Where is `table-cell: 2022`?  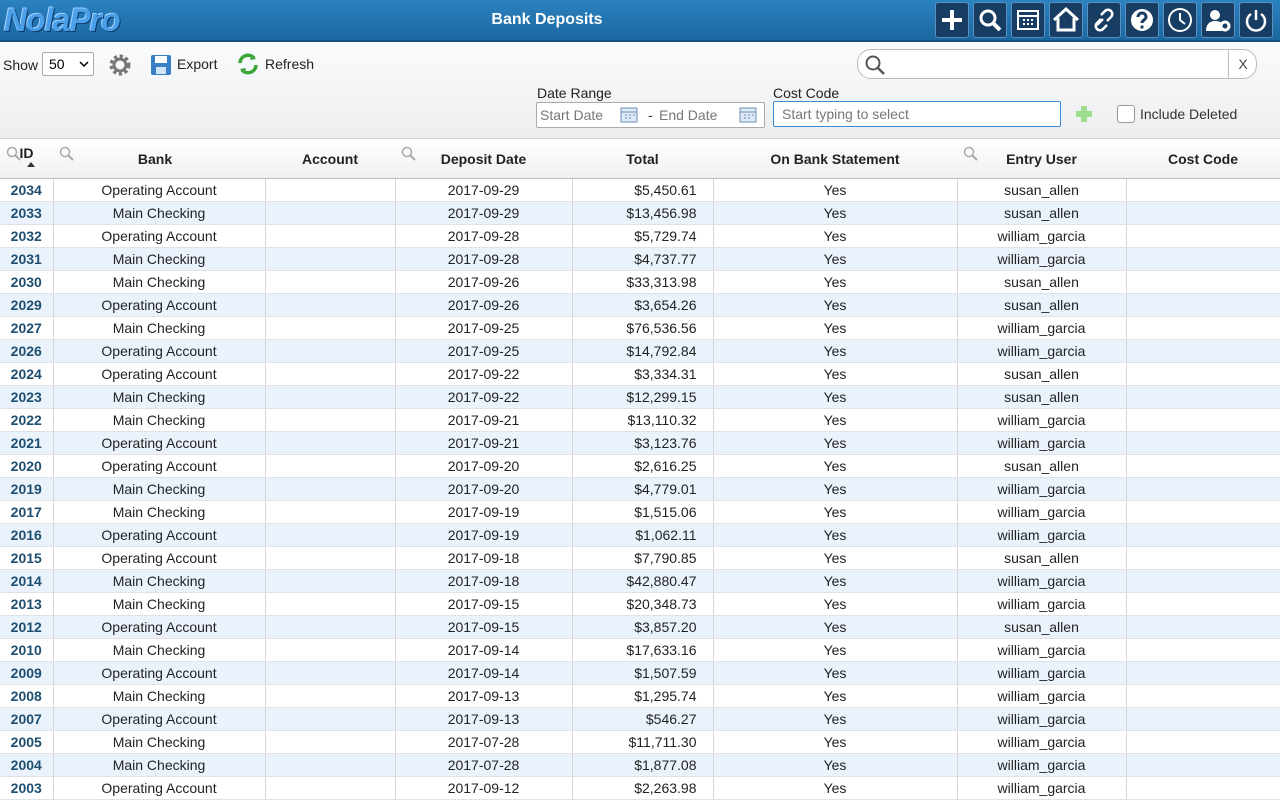
table-cell: 2022 is located at coordinates (27, 420).